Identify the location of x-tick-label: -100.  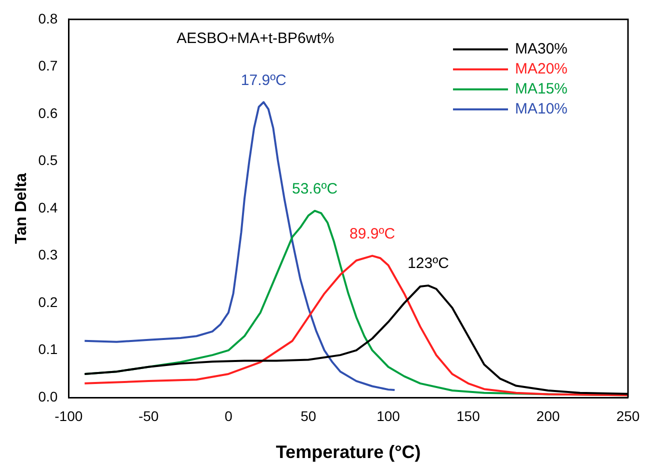
(68, 416).